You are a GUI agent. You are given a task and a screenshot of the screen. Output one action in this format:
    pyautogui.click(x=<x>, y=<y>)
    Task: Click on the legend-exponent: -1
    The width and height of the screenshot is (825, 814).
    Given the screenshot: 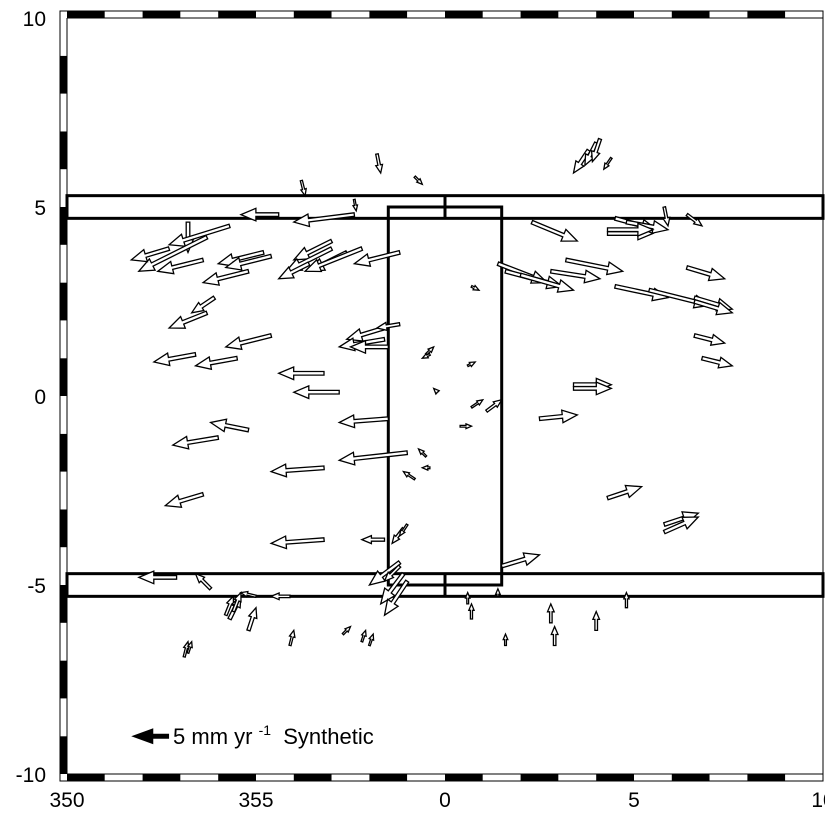 What is the action you would take?
    pyautogui.click(x=265, y=730)
    